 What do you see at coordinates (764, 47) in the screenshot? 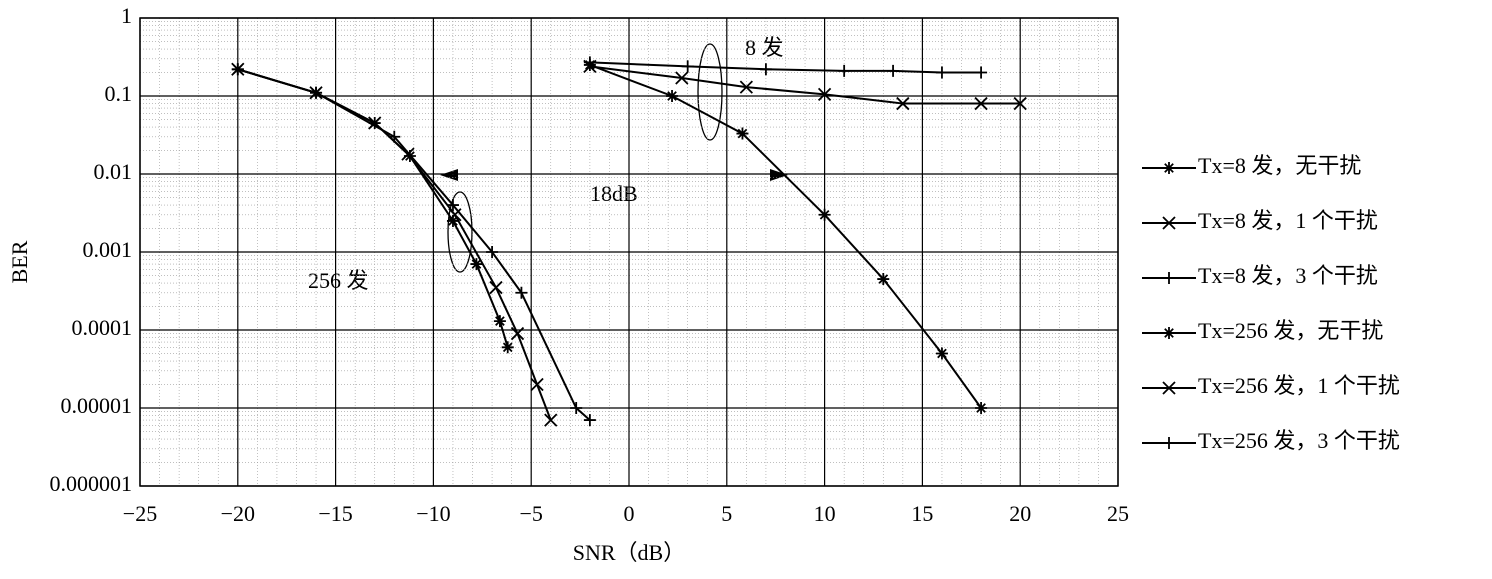
I see `annotation: 8 发` at bounding box center [764, 47].